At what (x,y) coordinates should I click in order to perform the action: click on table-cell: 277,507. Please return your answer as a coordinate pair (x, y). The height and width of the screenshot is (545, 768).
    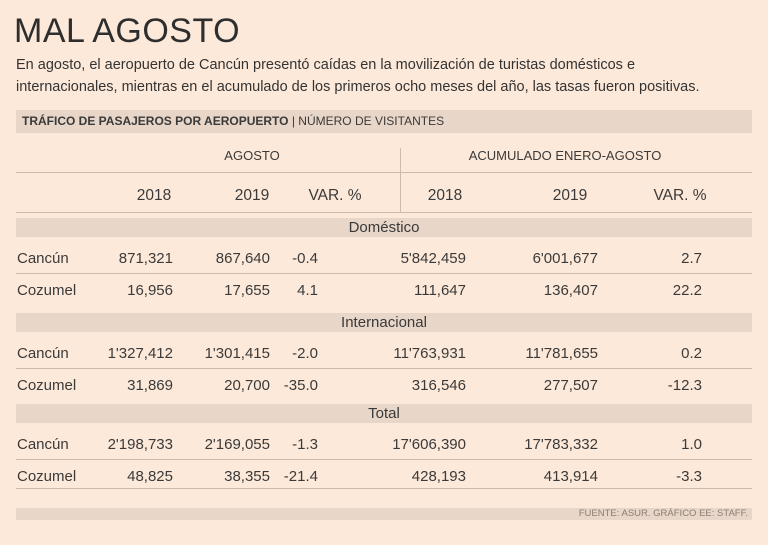
    Looking at the image, I should click on (570, 385).